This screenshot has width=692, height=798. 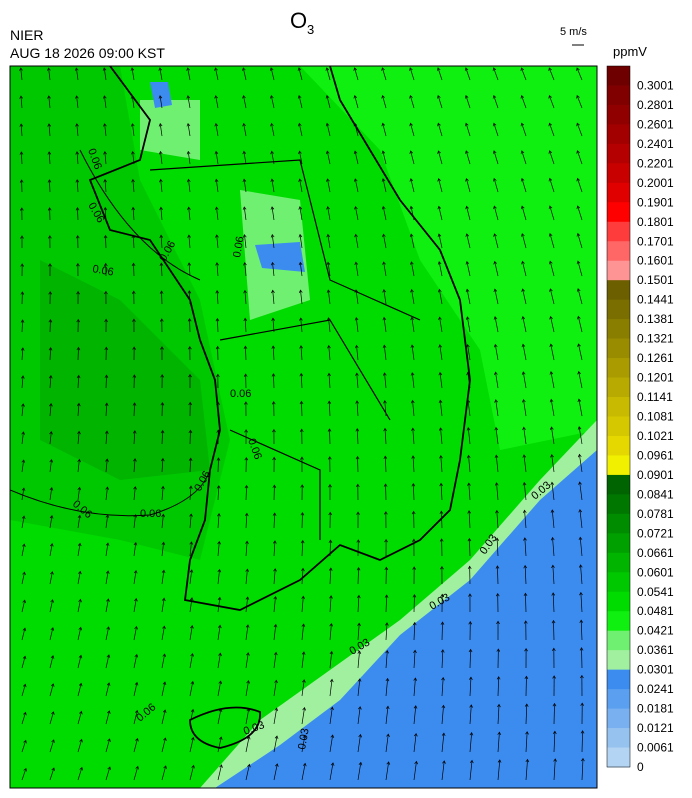 I want to click on colorbar-label: 0.0121, so click(x=655, y=728).